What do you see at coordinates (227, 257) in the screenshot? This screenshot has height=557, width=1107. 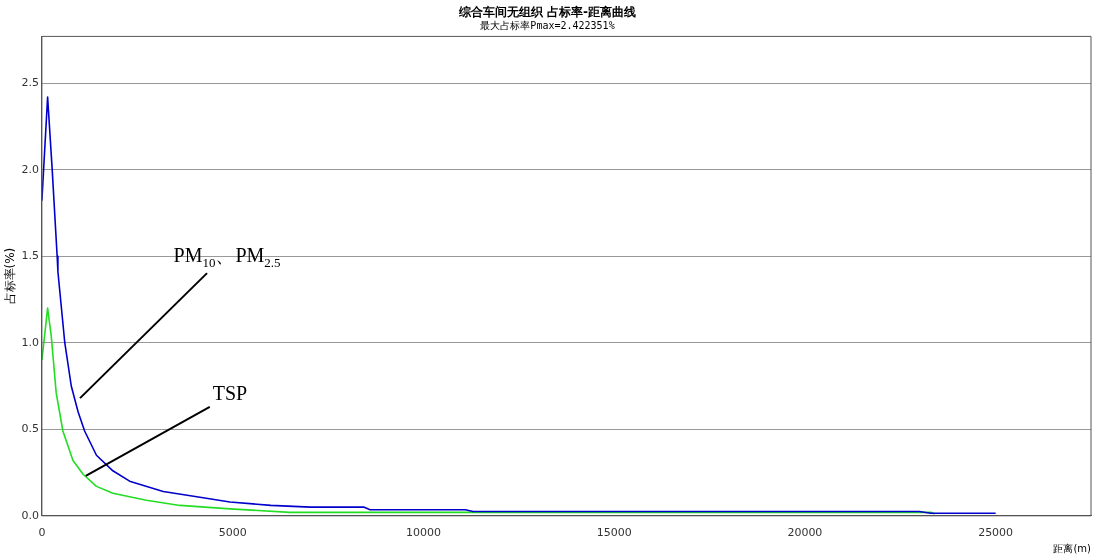 I see `annotation: PM$_{10}$、PM$_{2.5}$` at bounding box center [227, 257].